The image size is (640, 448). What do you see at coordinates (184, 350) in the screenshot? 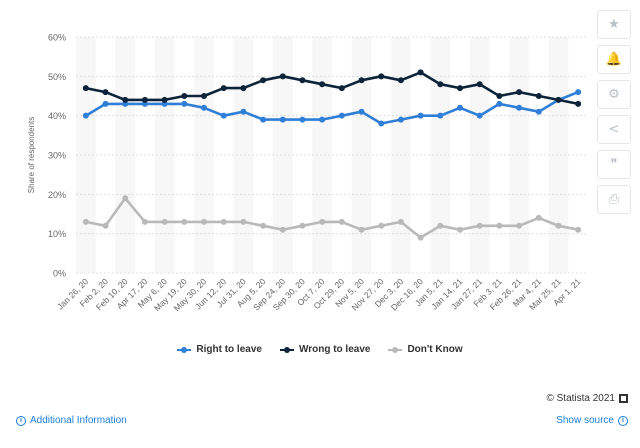
I see `legend-swatch-right-to-leave` at bounding box center [184, 350].